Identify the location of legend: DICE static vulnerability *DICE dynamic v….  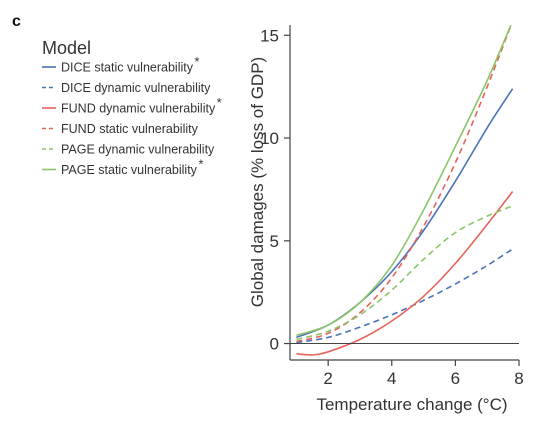
(132, 116).